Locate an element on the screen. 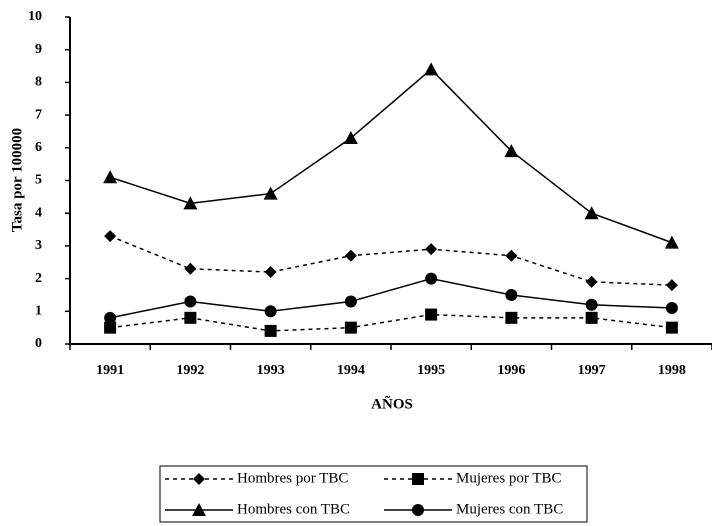 The width and height of the screenshot is (712, 526). y-tick-label: 4 is located at coordinates (38, 212).